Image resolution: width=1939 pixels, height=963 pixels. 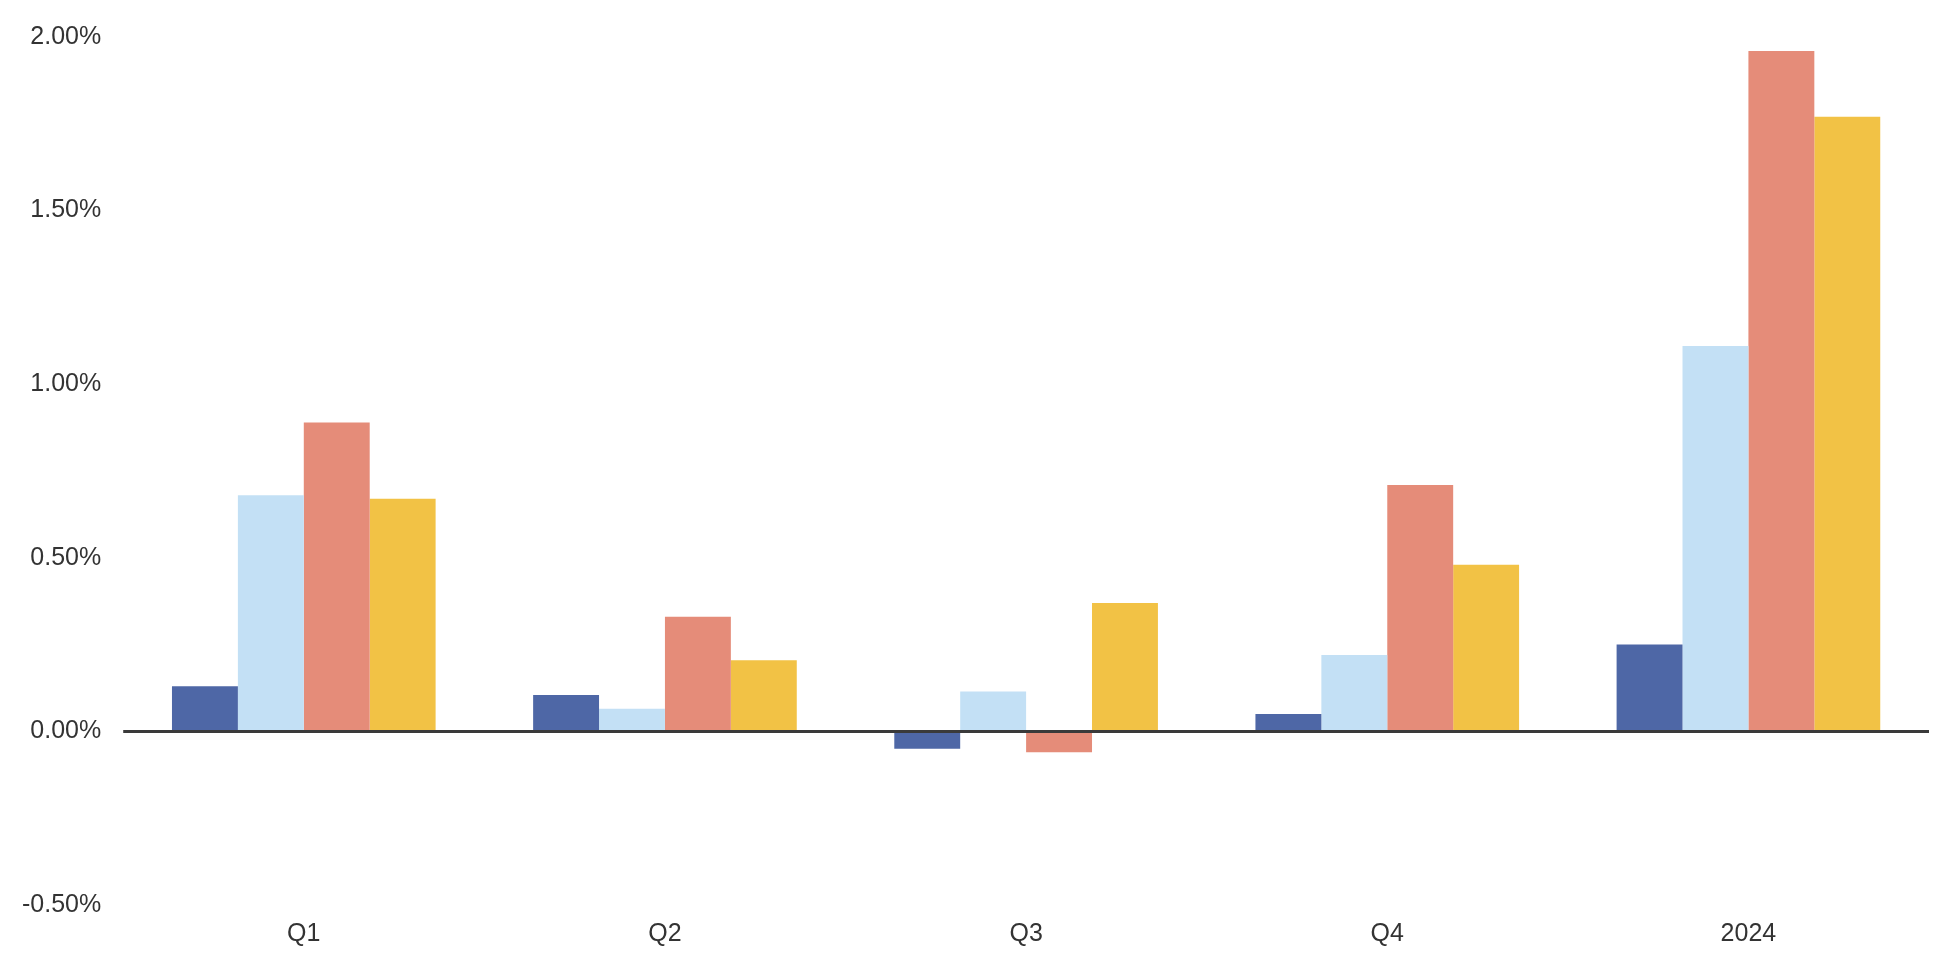 I want to click on y-tick-label: 1.00%, so click(x=66, y=382).